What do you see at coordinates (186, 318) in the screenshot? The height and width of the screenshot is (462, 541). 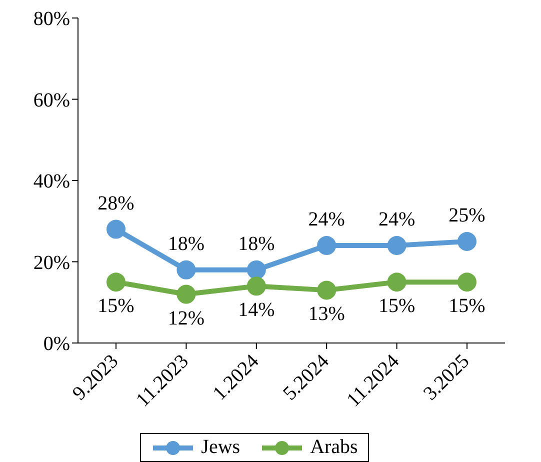 I see `data-label: 12%` at bounding box center [186, 318].